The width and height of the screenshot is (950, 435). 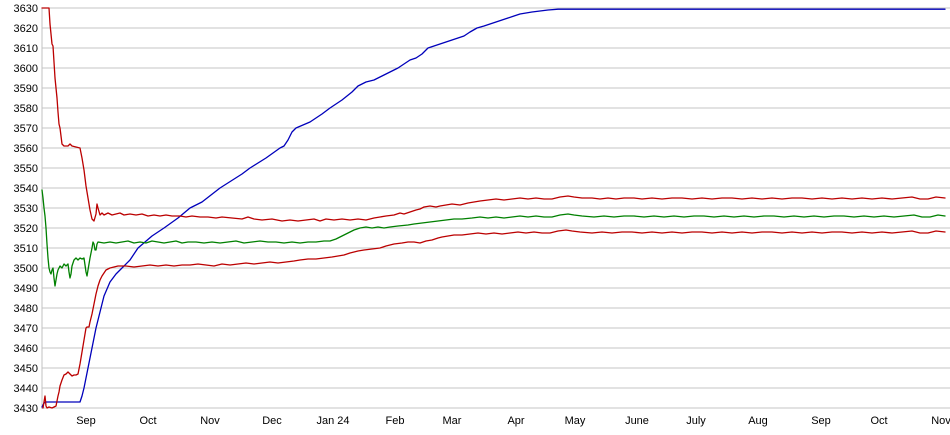 What do you see at coordinates (575, 421) in the screenshot?
I see `x-axis-tick-label: May` at bounding box center [575, 421].